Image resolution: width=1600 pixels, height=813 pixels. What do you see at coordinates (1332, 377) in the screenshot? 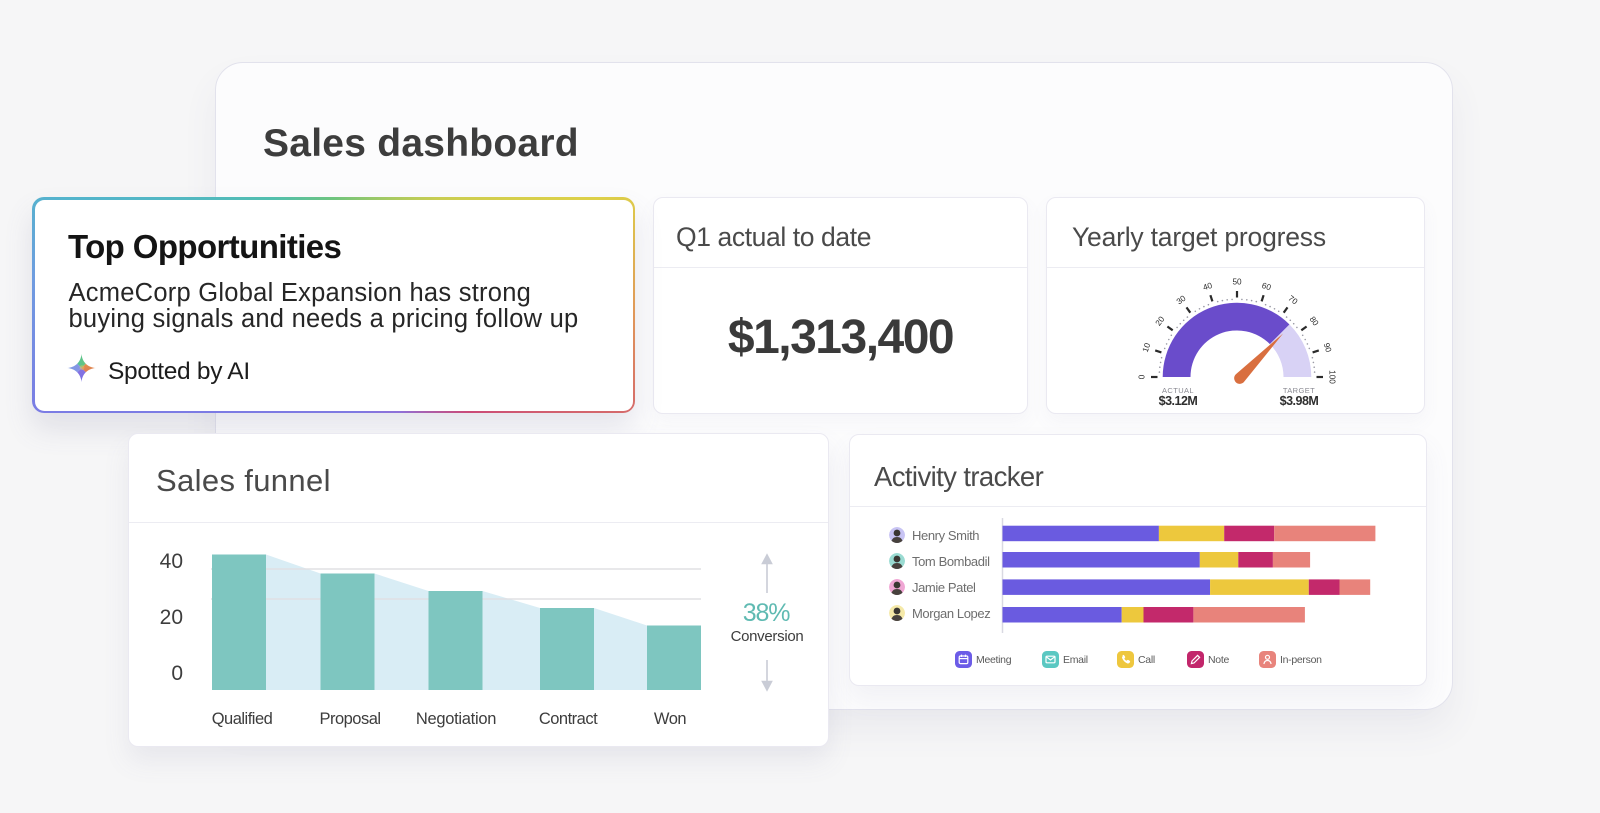
I see `svg-text: 100` at bounding box center [1332, 377].